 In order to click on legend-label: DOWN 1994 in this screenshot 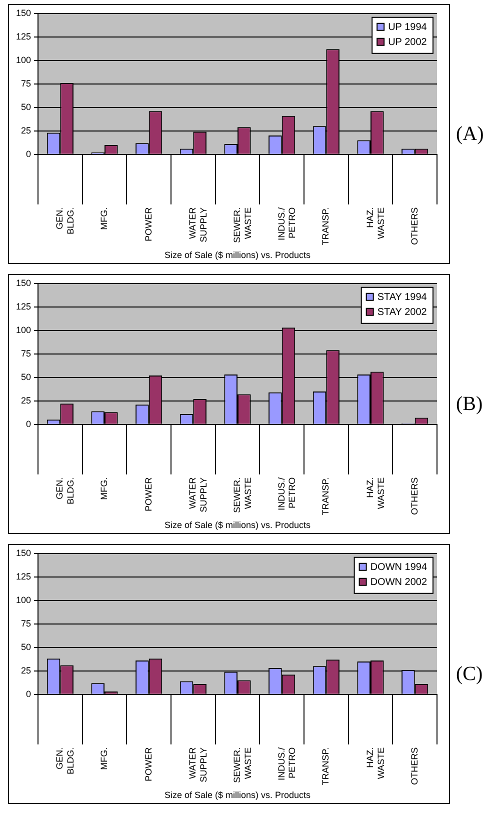, I will do `click(399, 568)`.